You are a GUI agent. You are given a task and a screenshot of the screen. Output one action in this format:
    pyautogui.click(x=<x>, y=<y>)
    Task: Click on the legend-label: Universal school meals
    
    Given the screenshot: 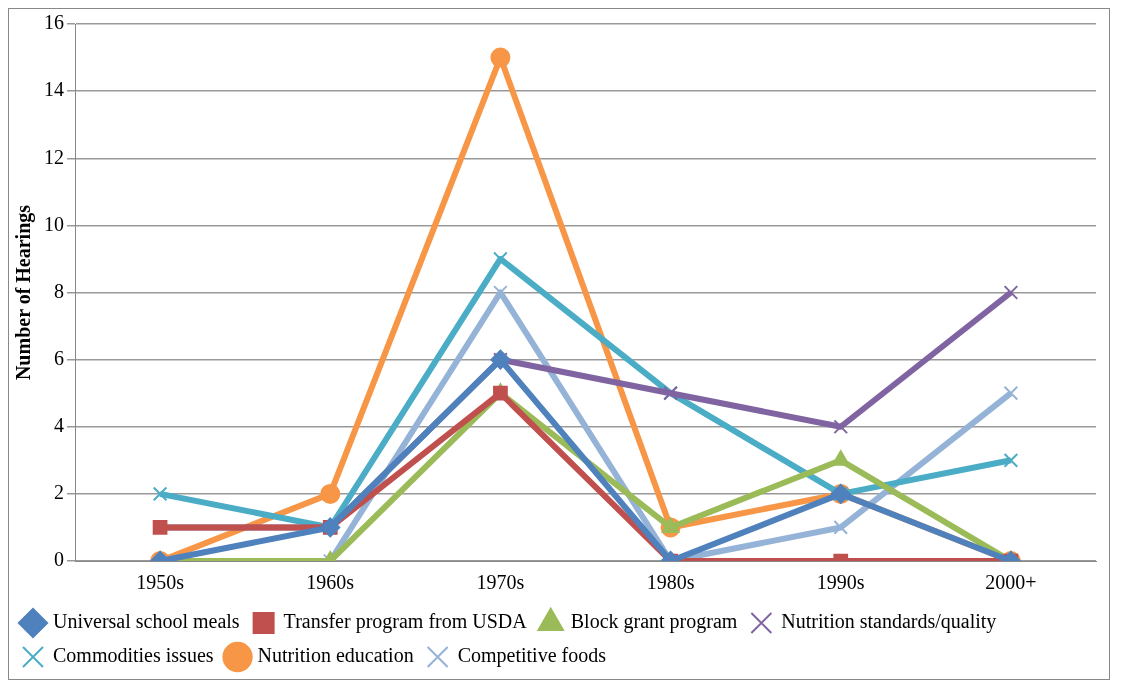 What is the action you would take?
    pyautogui.click(x=146, y=621)
    